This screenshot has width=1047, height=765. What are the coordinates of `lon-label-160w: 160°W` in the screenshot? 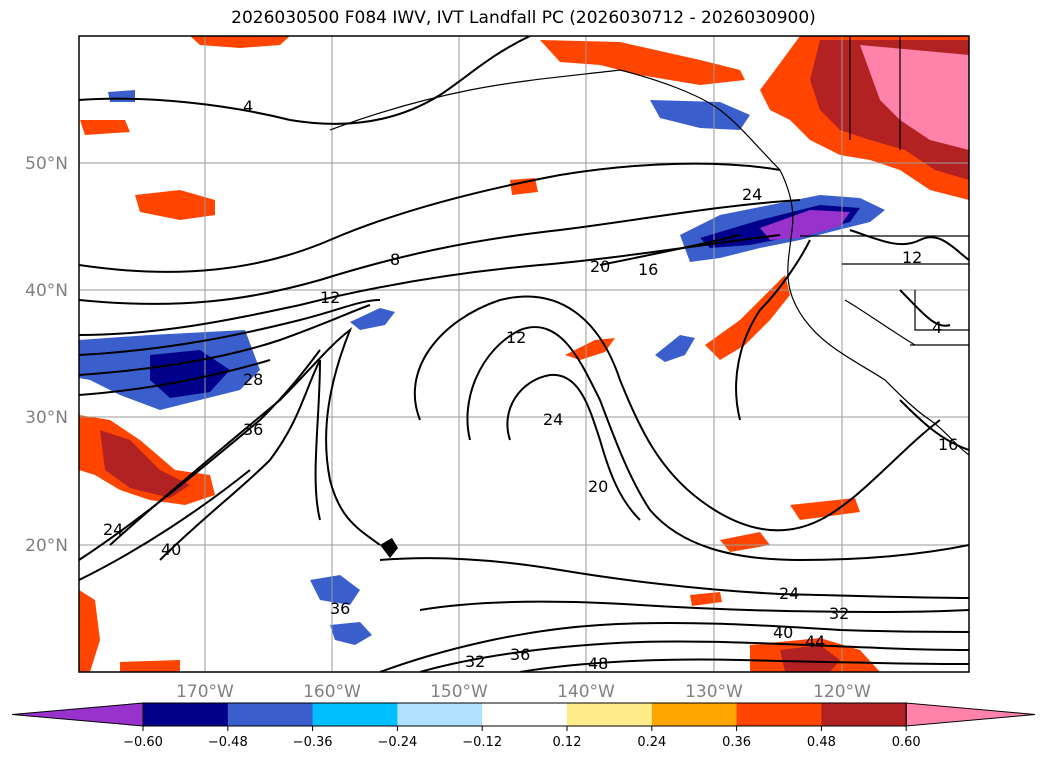 It's located at (332, 692).